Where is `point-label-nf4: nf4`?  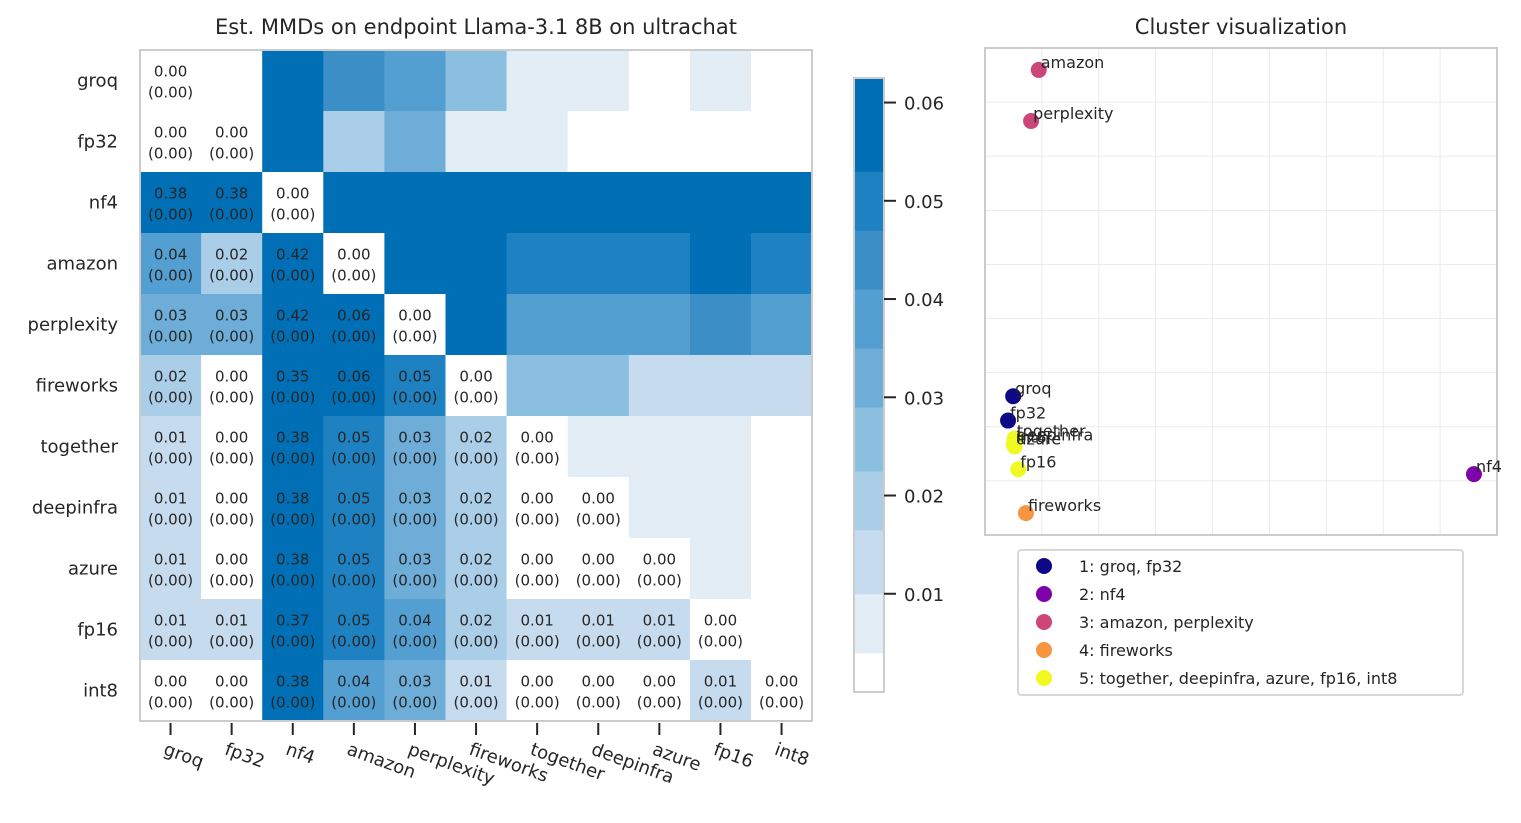 point-label-nf4: nf4 is located at coordinates (1489, 466).